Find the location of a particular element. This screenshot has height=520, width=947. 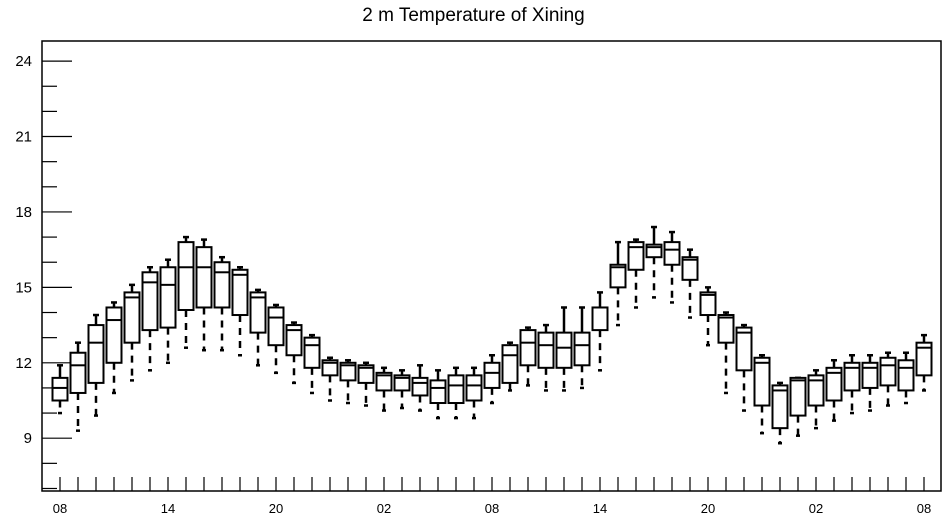

y-tick-label: 24 is located at coordinates (23, 61).